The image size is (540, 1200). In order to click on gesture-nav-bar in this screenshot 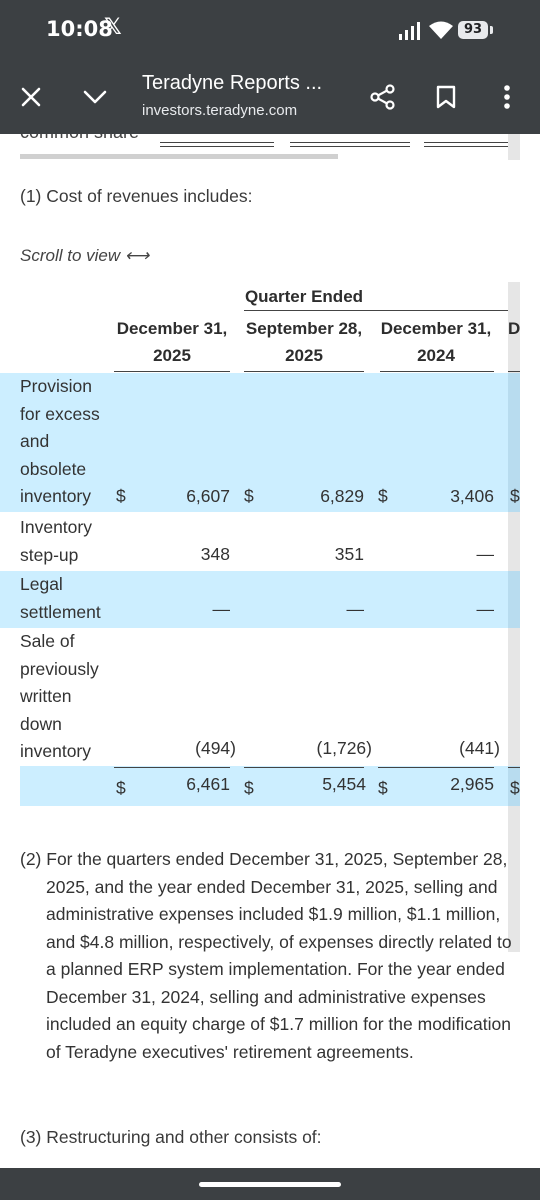, I will do `click(270, 1184)`.